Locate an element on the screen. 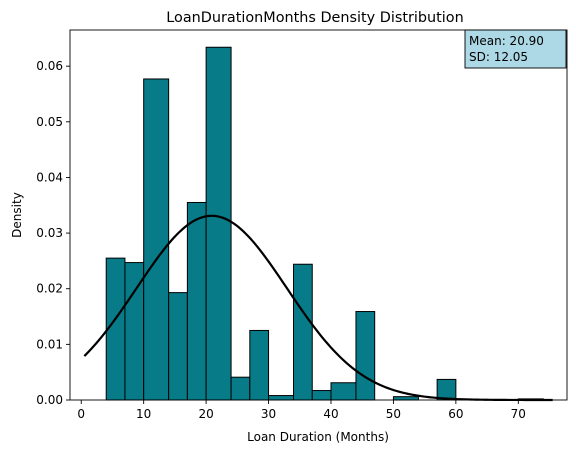  sd-label: SD: 12.05 is located at coordinates (498, 57).